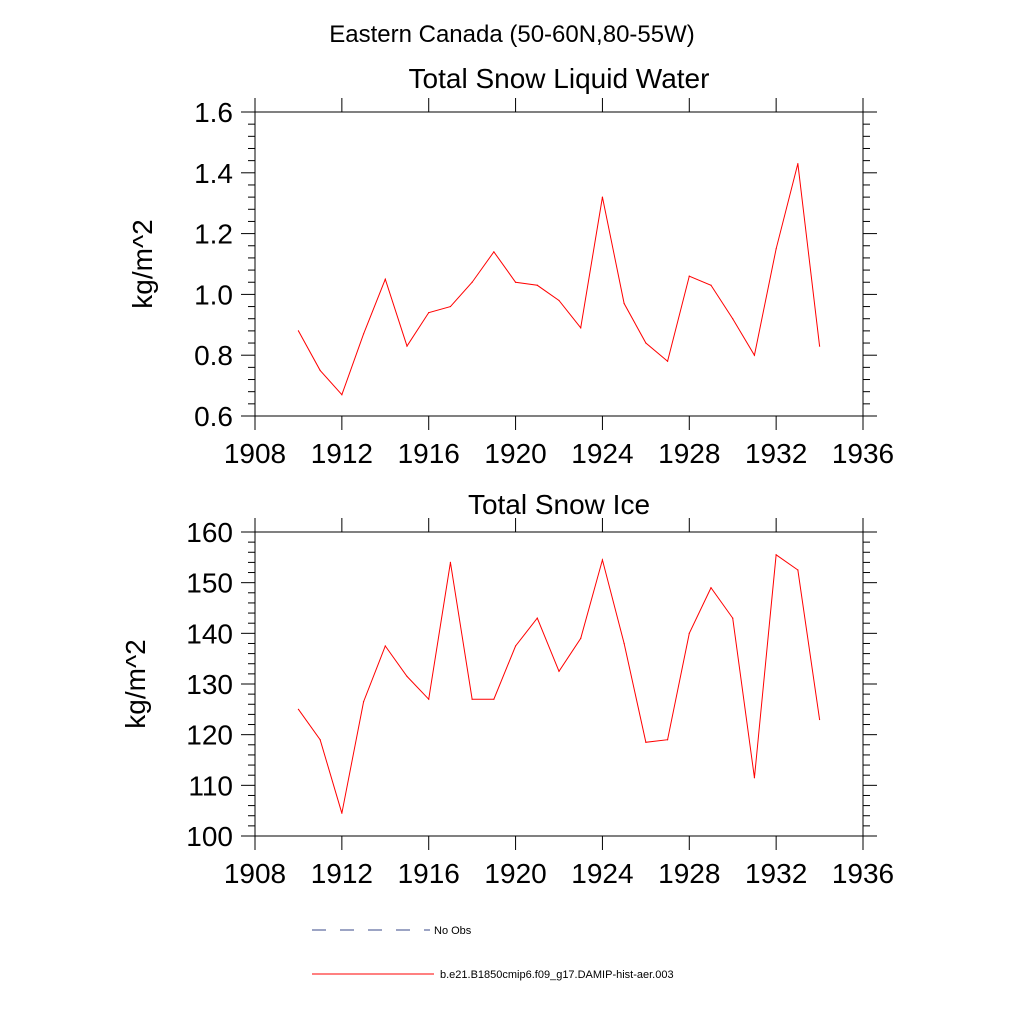  I want to click on y-tick-label: 160, so click(209, 532).